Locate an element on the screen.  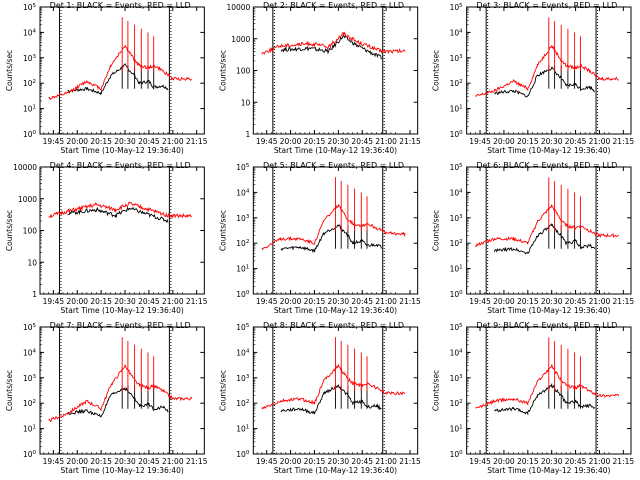
chart-title: Det 8: BLACK = Events, RED = LLD is located at coordinates (333, 325).